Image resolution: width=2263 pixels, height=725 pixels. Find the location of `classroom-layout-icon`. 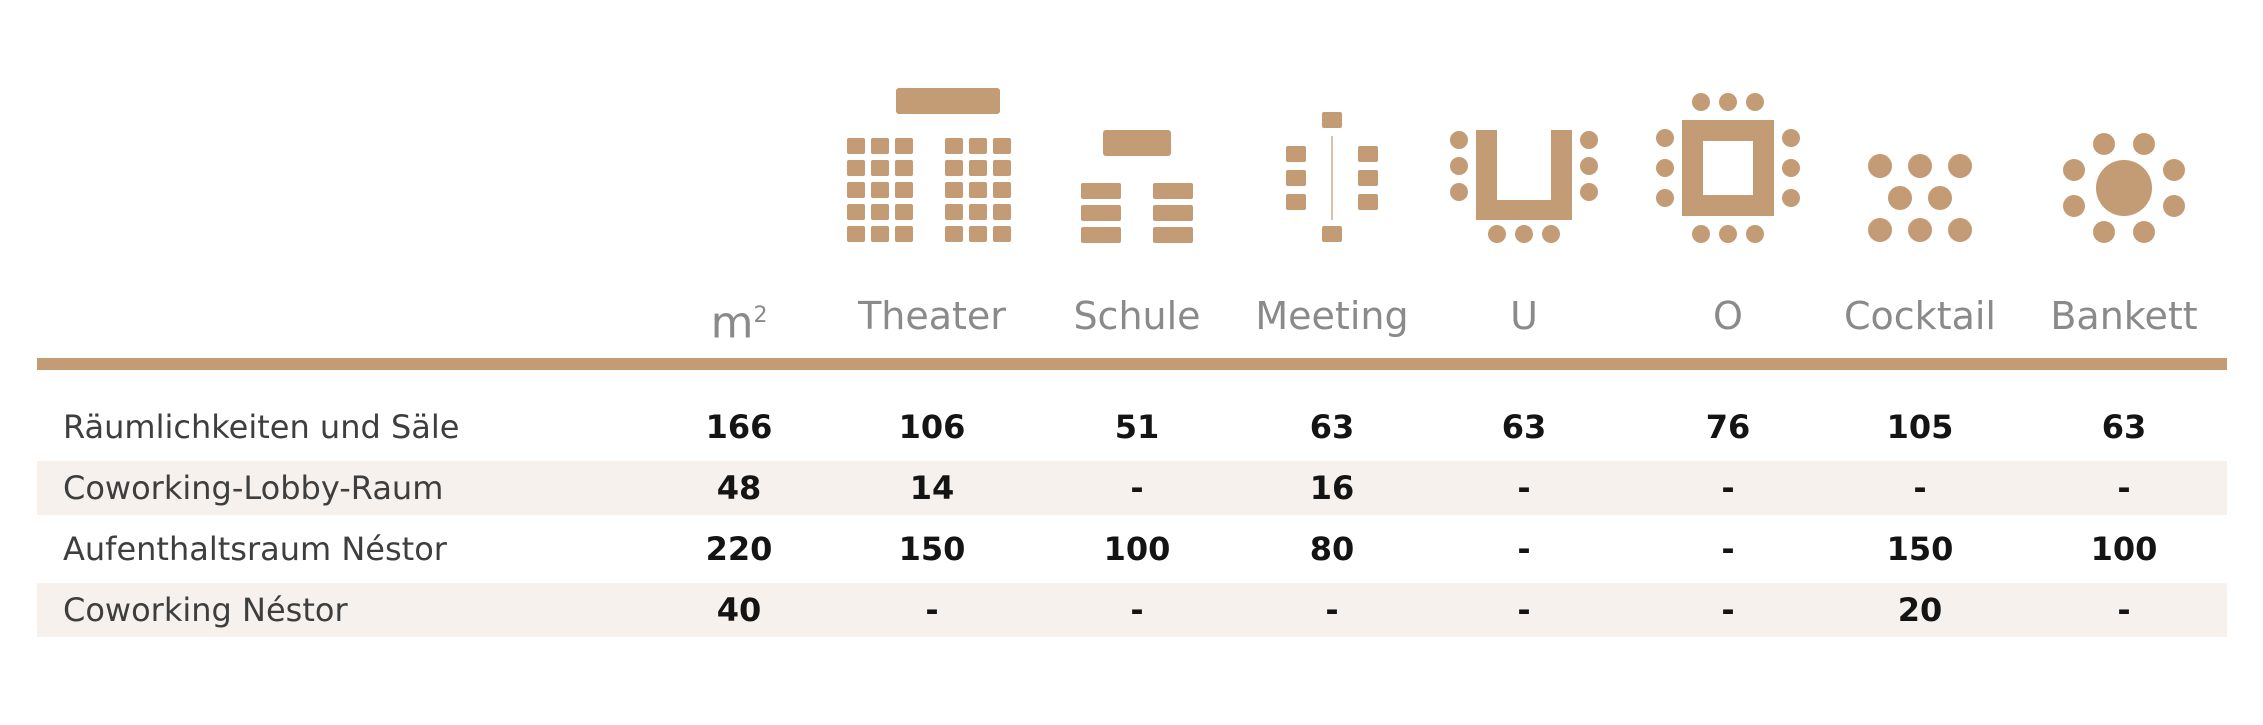

classroom-layout-icon is located at coordinates (1137, 168).